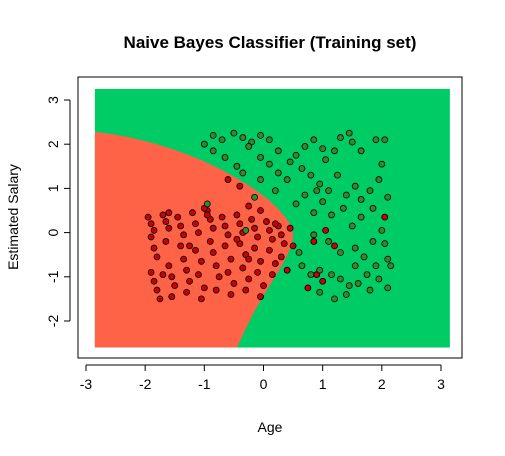 The height and width of the screenshot is (456, 505). Describe the element at coordinates (270, 42) in the screenshot. I see `chart-title: Naive Bayes Classifier (Training set)` at that location.